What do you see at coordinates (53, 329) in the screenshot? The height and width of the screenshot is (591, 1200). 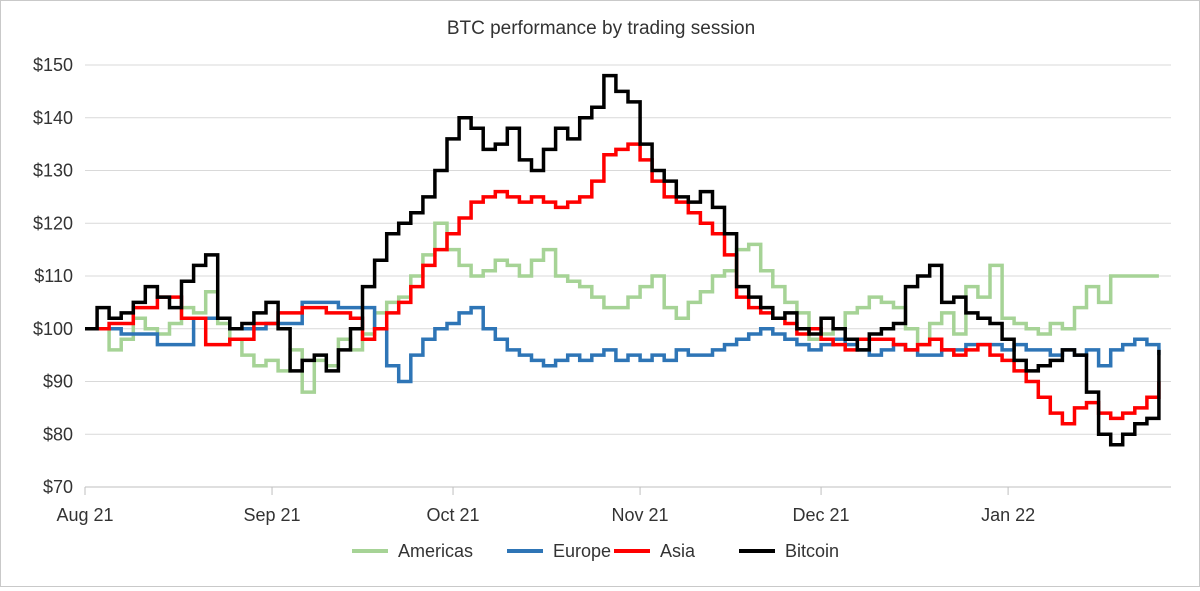 I see `y-tick-label: $100` at bounding box center [53, 329].